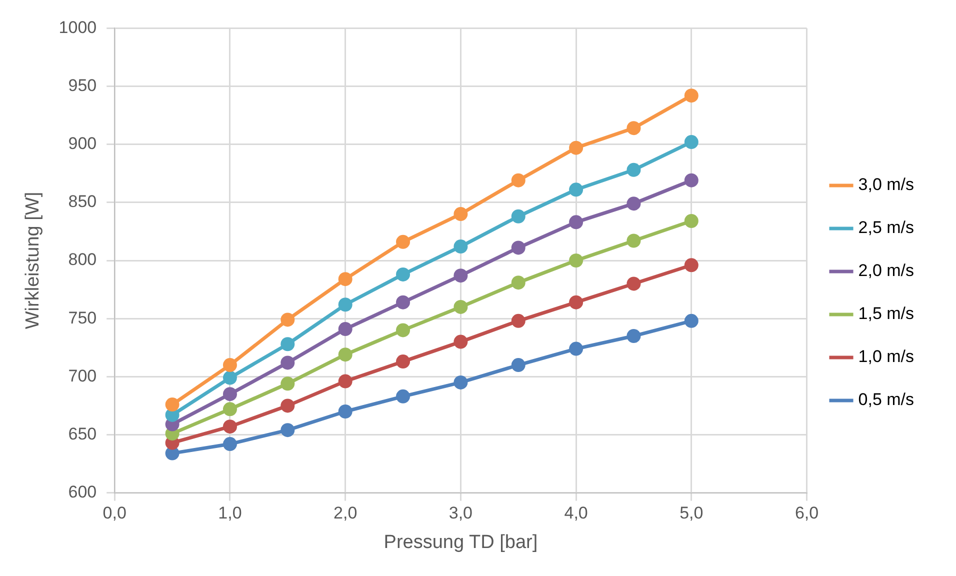 The width and height of the screenshot is (956, 576). I want to click on x-tick-label: 3,0, so click(460, 513).